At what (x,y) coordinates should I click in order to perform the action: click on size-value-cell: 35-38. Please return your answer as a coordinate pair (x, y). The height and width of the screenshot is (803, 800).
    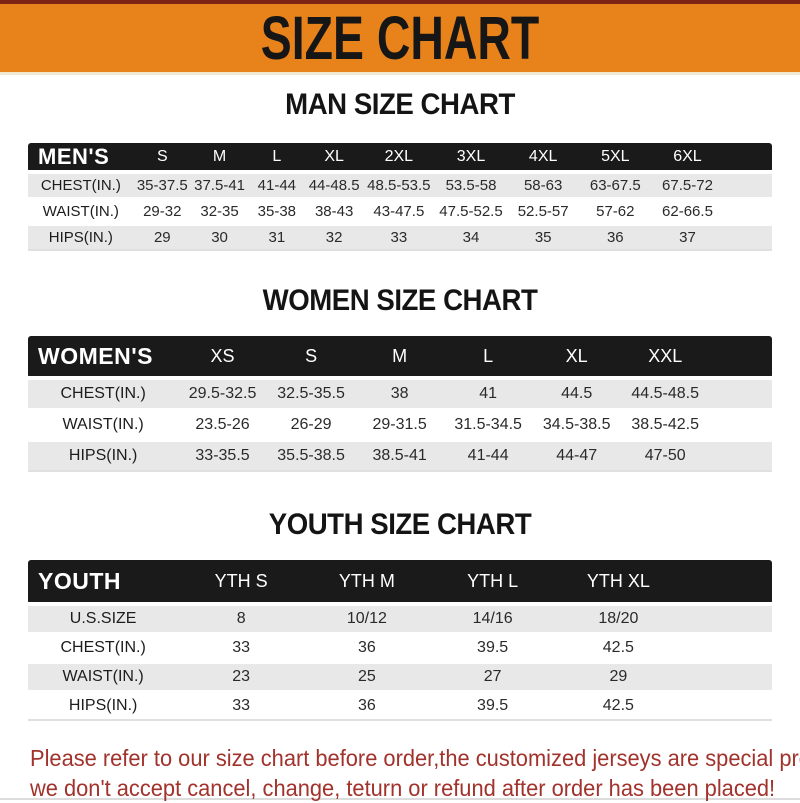
    Looking at the image, I should click on (277, 211).